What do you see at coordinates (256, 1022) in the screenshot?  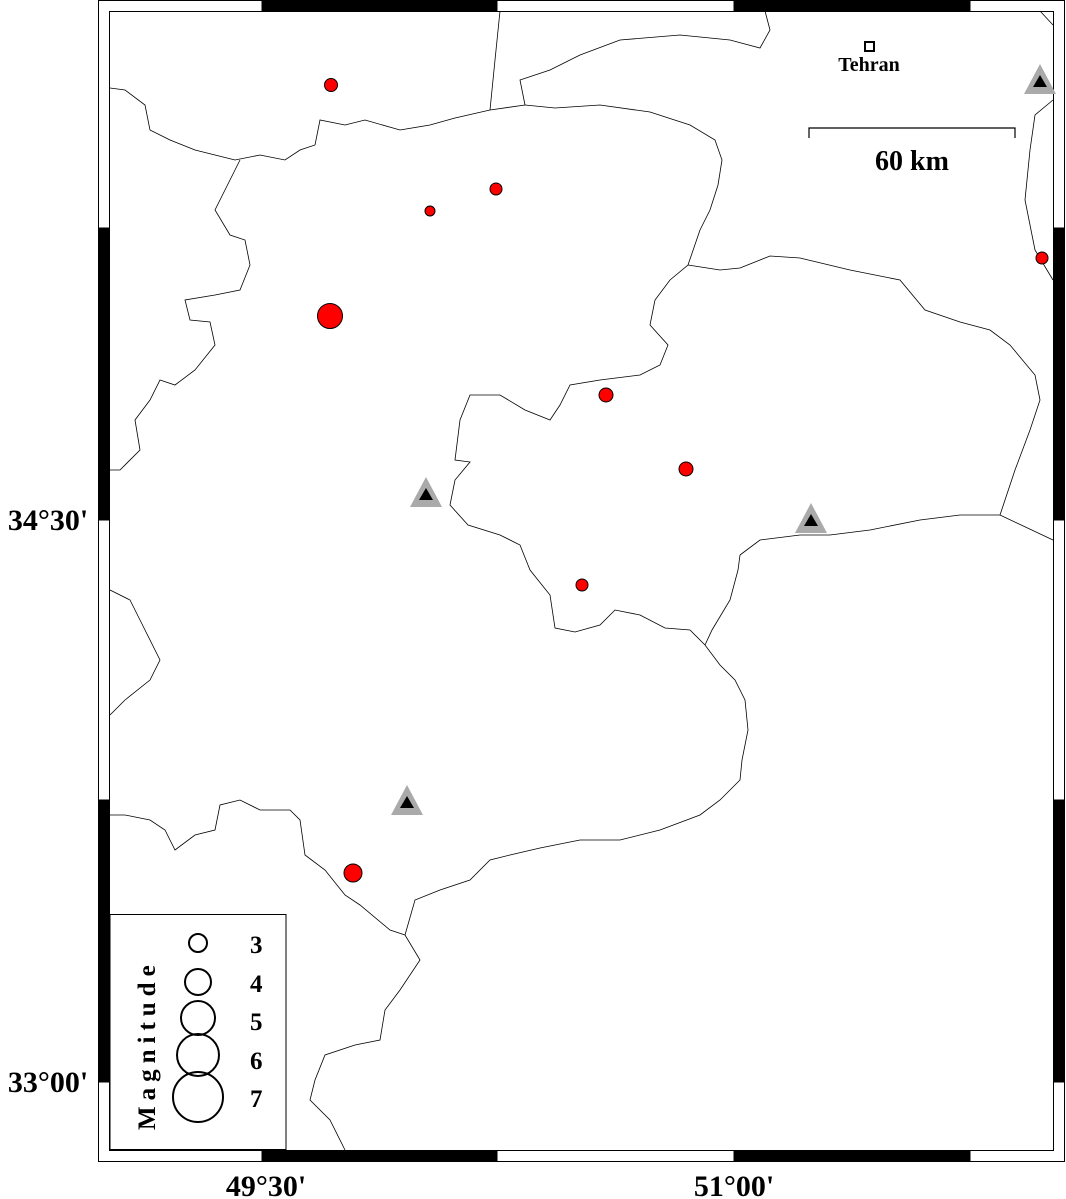 I see `legend-label: 5` at bounding box center [256, 1022].